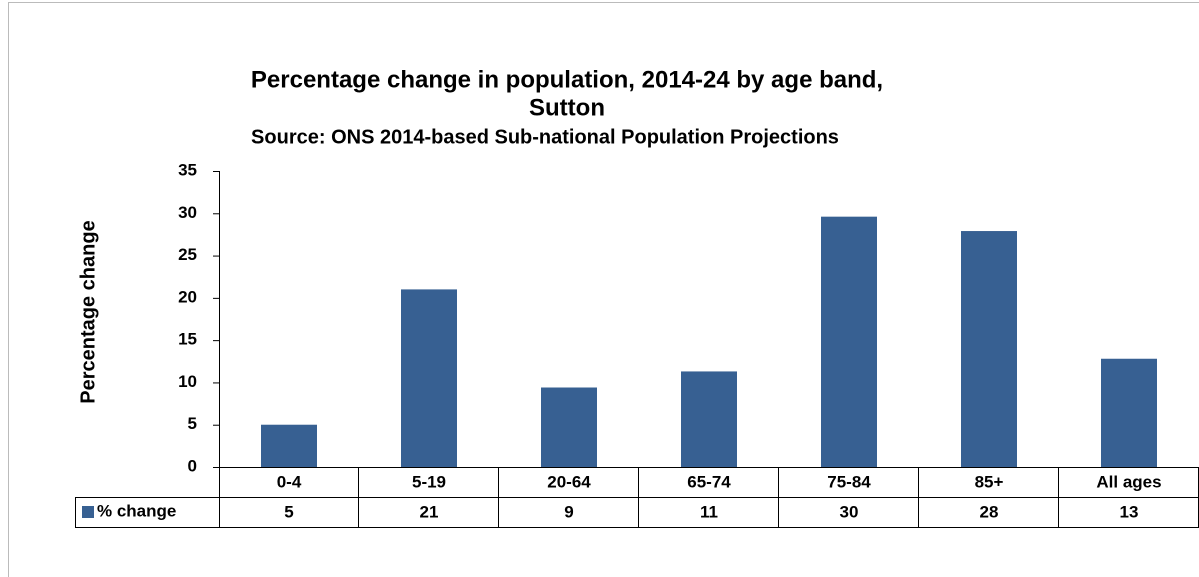 The image size is (1199, 577). Describe the element at coordinates (187, 381) in the screenshot. I see `y-tick-label: 10` at that location.